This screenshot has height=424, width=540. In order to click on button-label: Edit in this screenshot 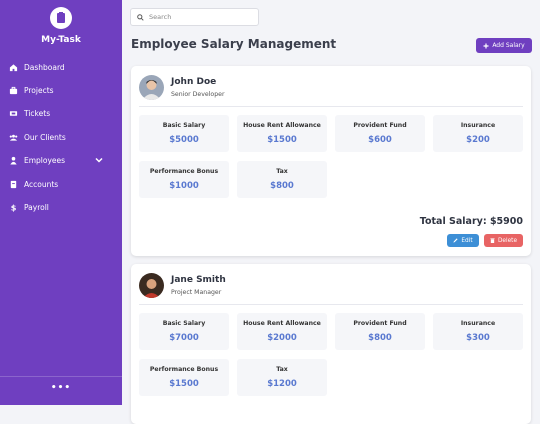, I will do `click(467, 240)`.